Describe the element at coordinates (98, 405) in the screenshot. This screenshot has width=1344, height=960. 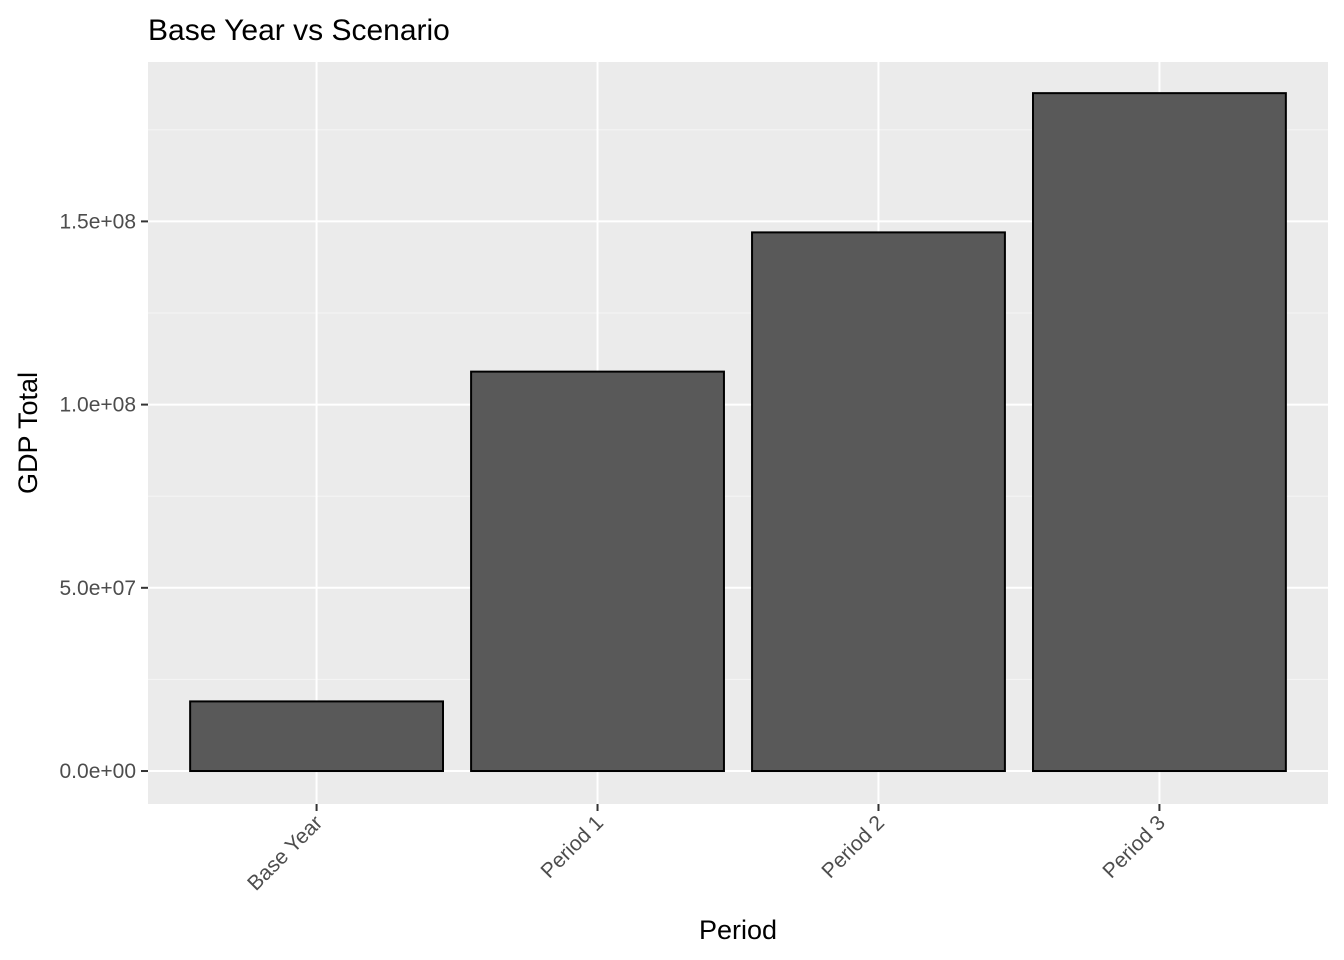
I see `y-tick-label: 1.0e+08` at that location.